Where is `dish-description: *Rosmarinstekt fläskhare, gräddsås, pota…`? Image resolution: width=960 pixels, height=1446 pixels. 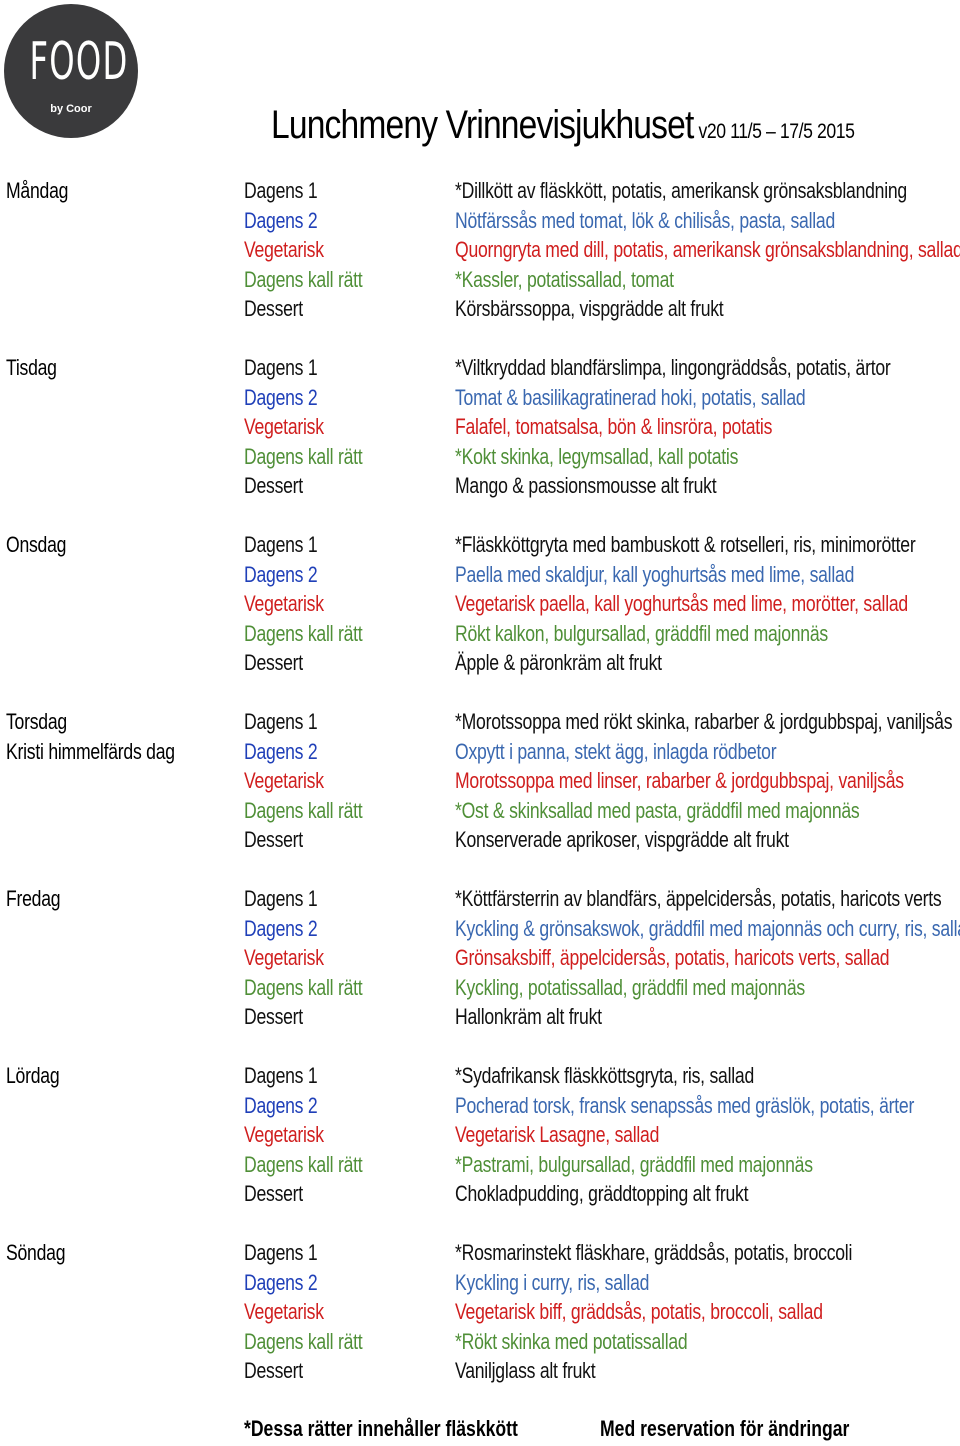 dish-description: *Rosmarinstekt fläskhare, gräddsås, pota… is located at coordinates (654, 1252).